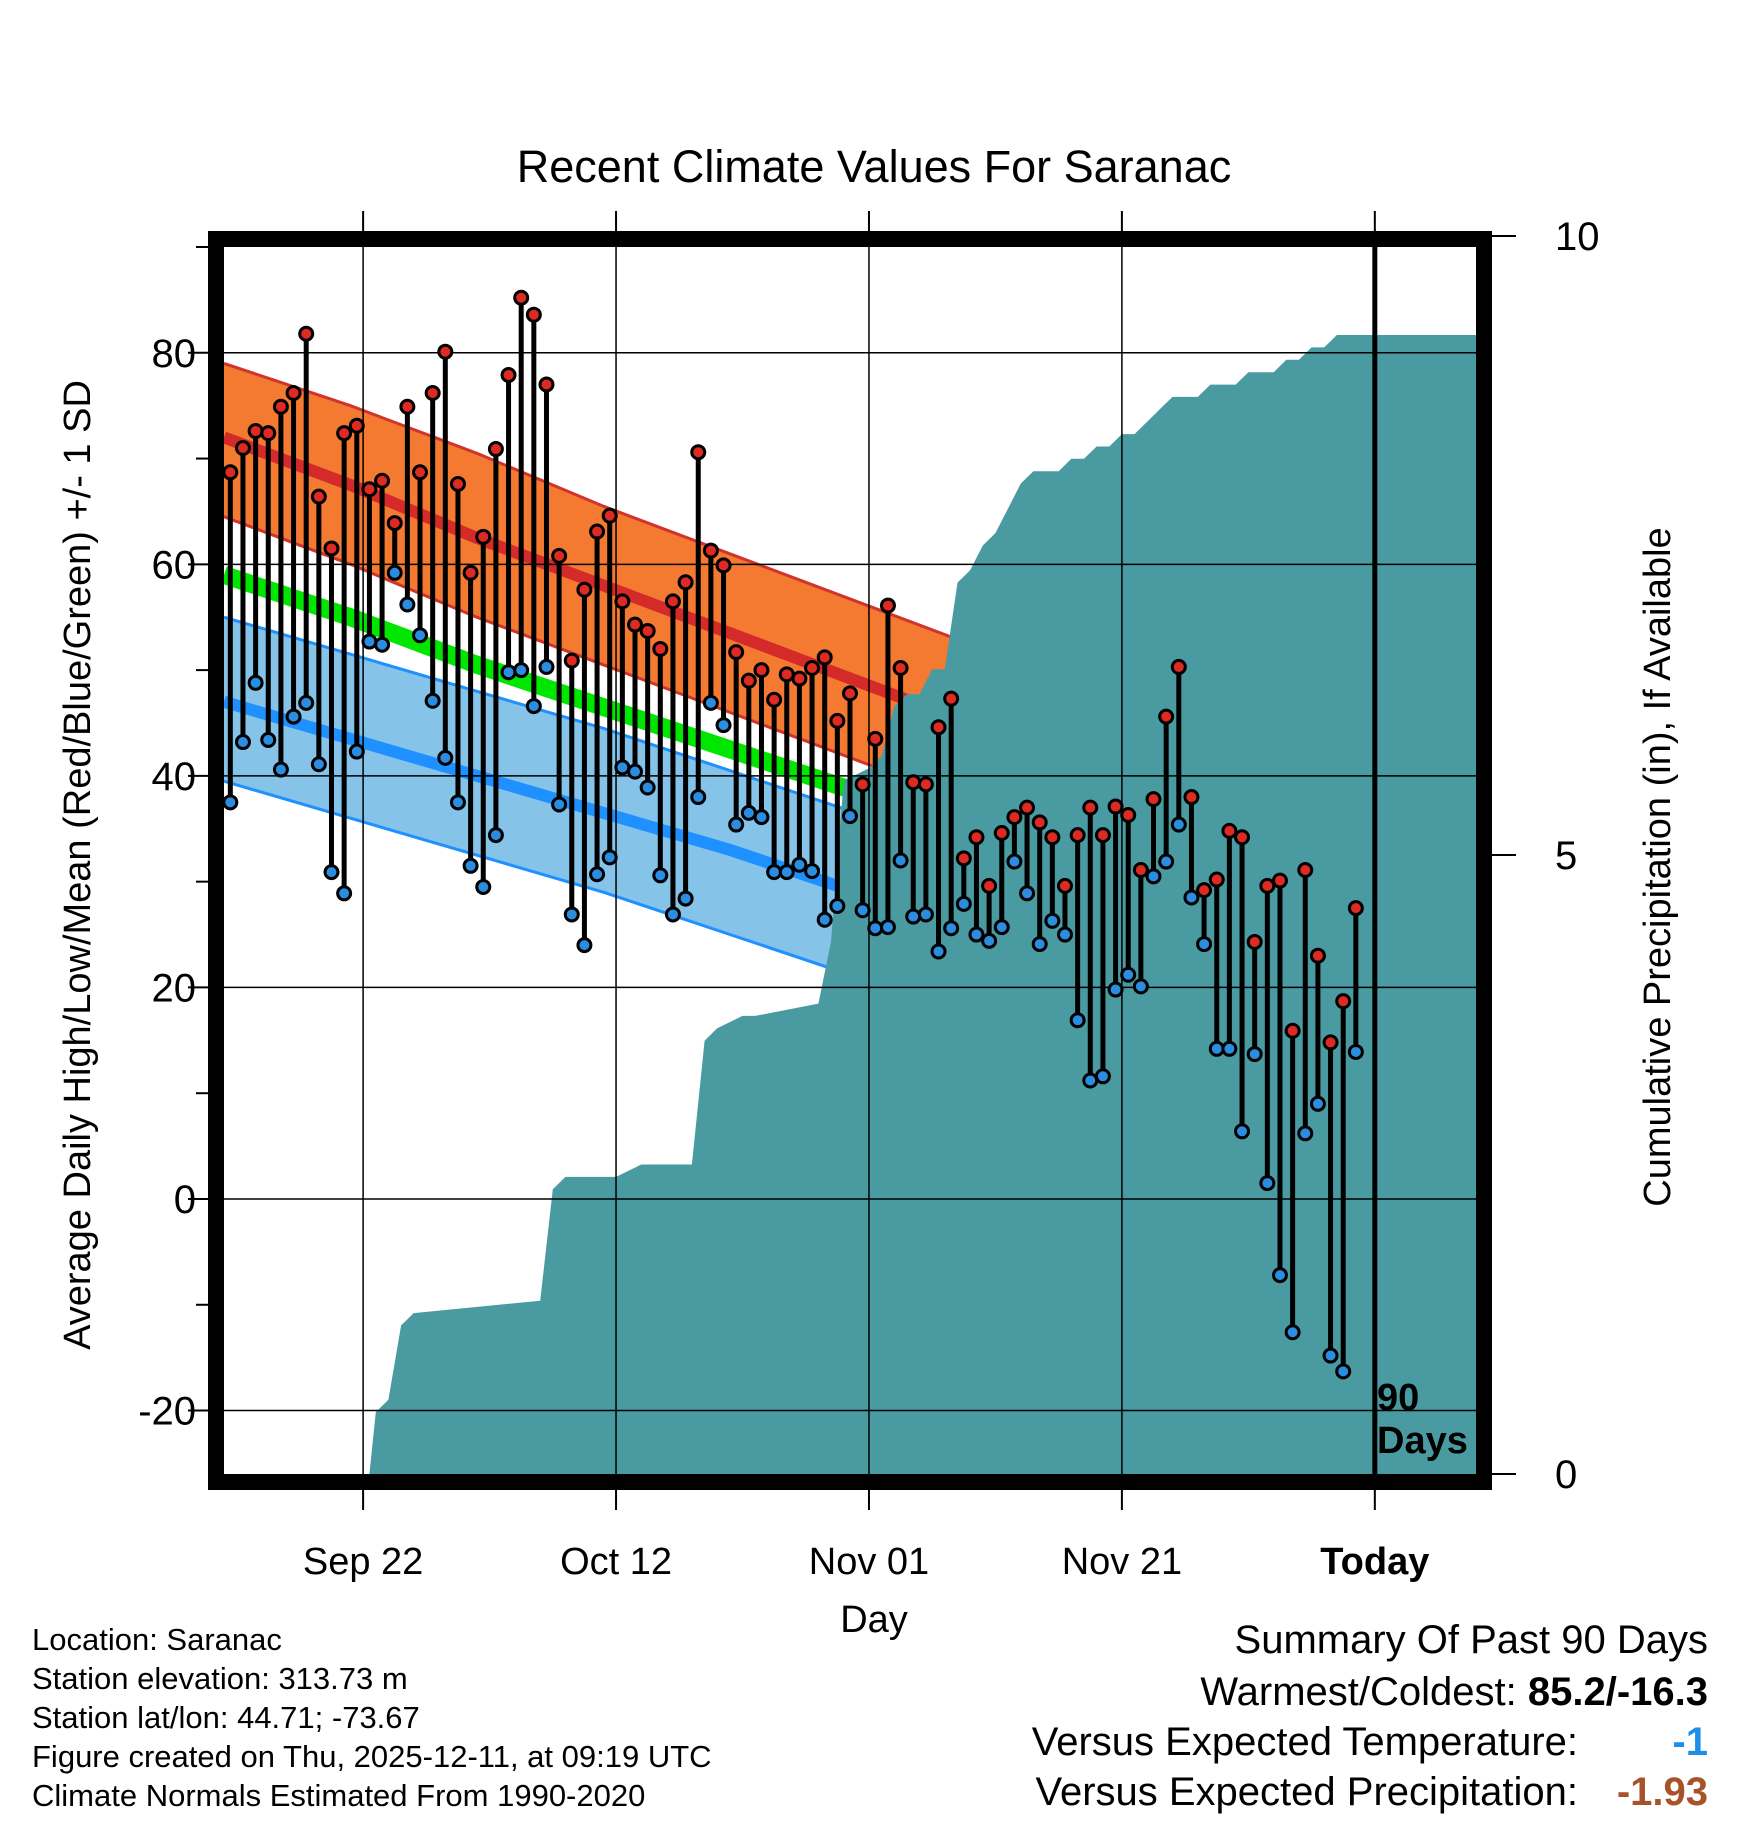 Image resolution: width=1748 pixels, height=1828 pixels. What do you see at coordinates (339, 1795) in the screenshot?
I see `normals-text: Climate Normals Estimated From 1990-2020` at bounding box center [339, 1795].